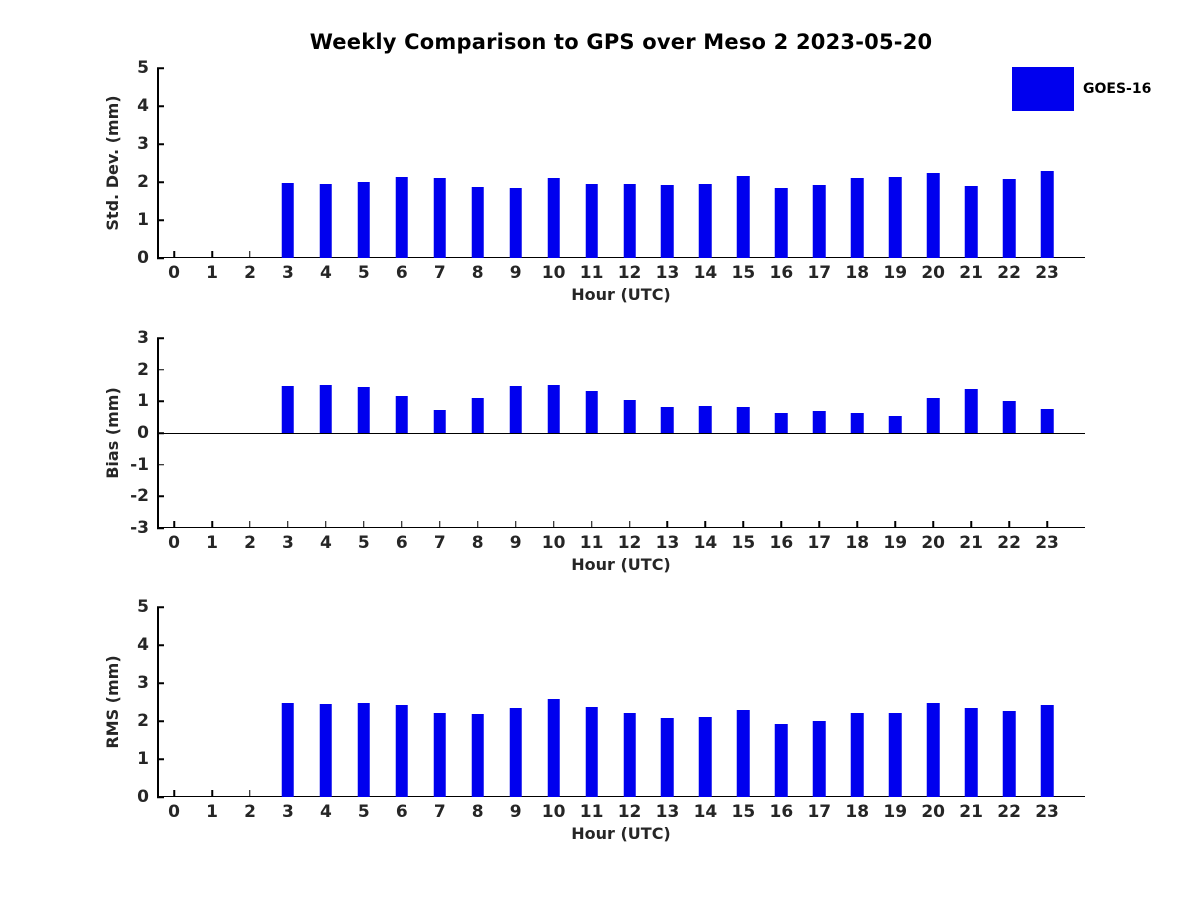 The image size is (1200, 900). Describe the element at coordinates (781, 812) in the screenshot. I see `x-tick-label: 16` at that location.